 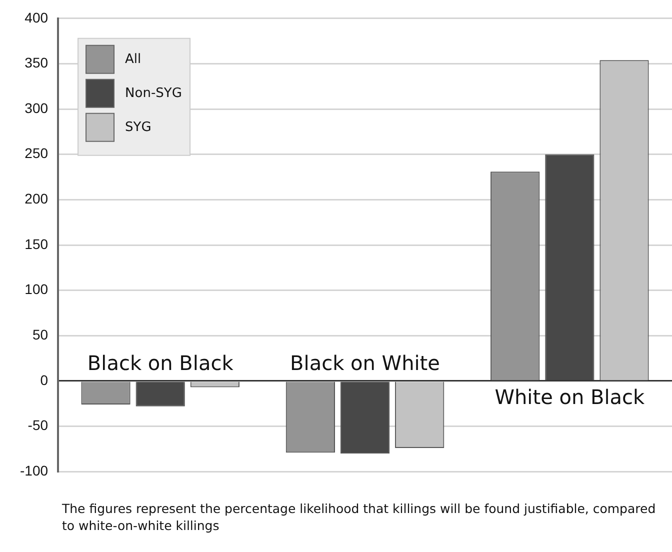 I want to click on y-tick-label: -50, so click(x=38, y=425).